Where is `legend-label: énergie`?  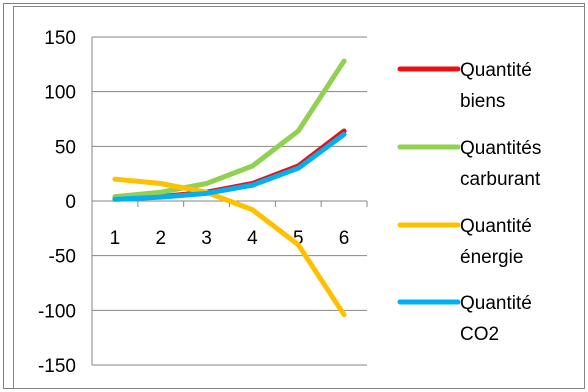 legend-label: énergie is located at coordinates (491, 257).